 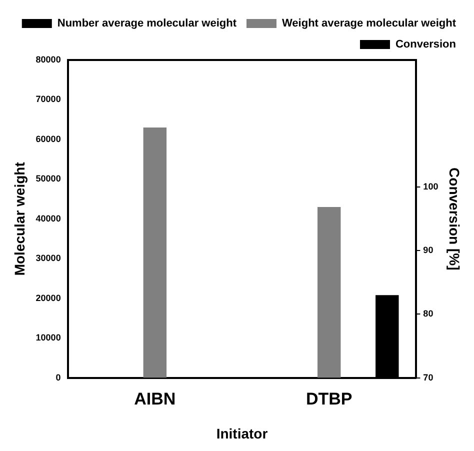 I want to click on y-tick-label: 60000, so click(x=48, y=139).